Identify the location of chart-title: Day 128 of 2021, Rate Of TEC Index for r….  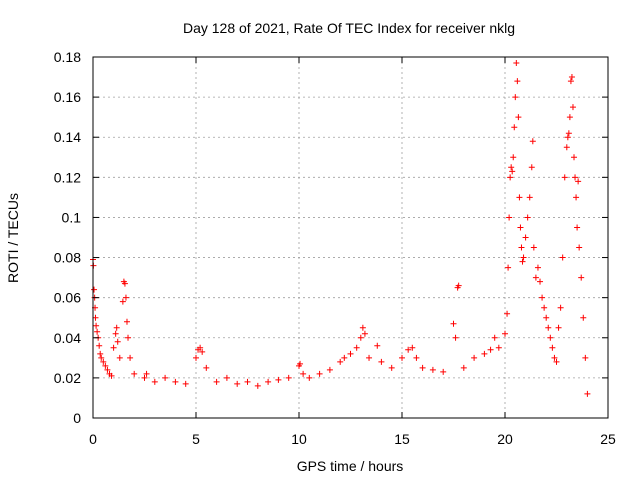
(349, 28).